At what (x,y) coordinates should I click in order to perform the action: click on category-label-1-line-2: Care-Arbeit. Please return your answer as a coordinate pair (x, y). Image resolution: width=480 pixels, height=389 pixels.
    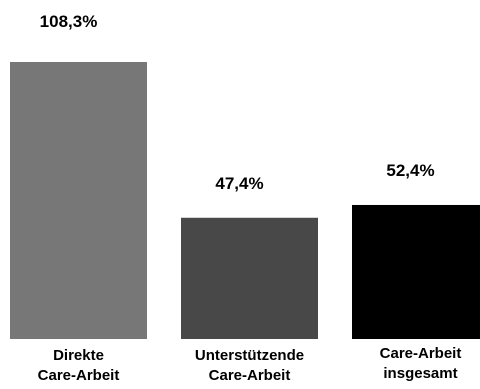
    Looking at the image, I should click on (79, 375).